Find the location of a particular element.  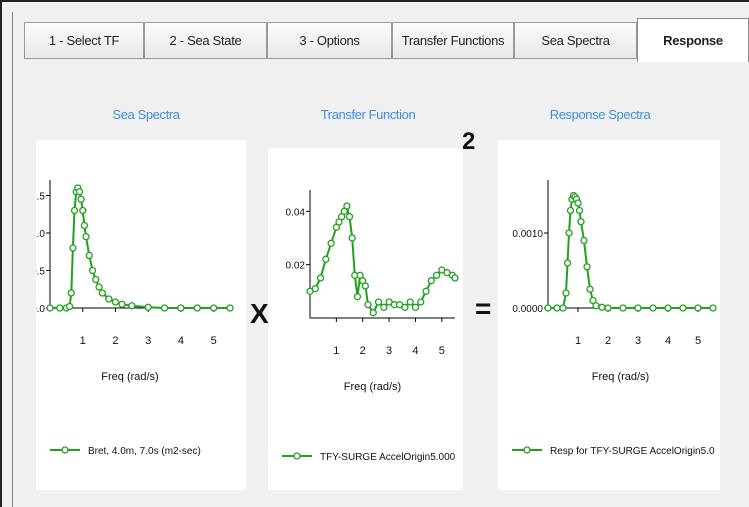

y-tick-label: 0.0010 is located at coordinates (527, 234).